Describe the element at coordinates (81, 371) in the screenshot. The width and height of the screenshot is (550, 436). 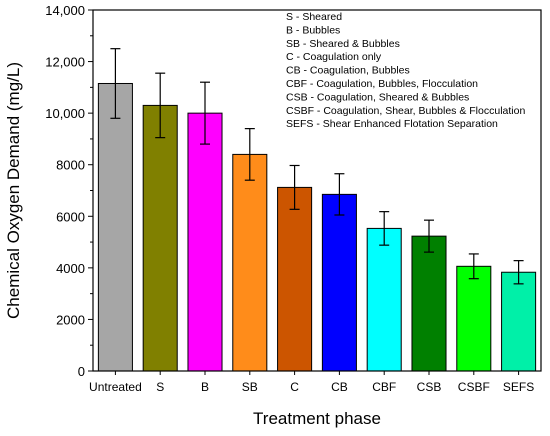
I see `y-tick-label: 0` at that location.